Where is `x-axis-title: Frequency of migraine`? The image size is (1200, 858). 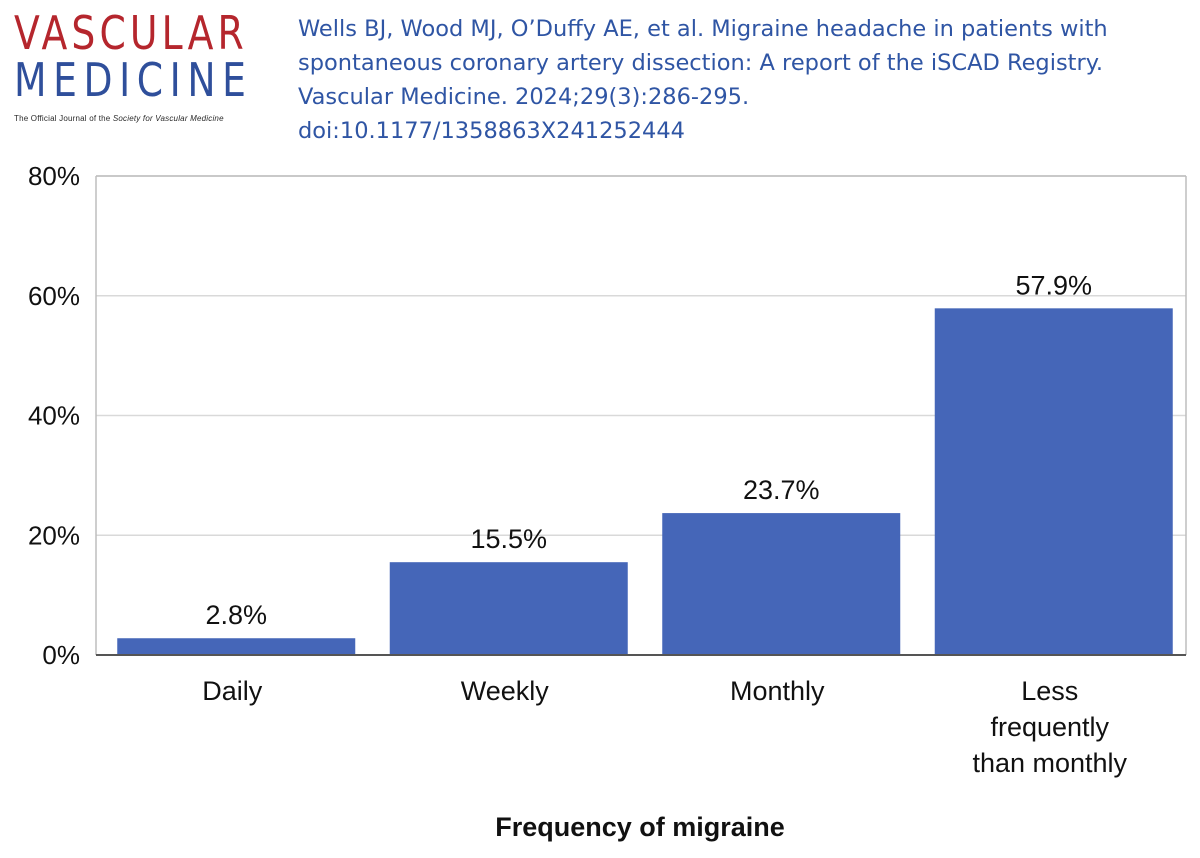
x-axis-title: Frequency of migraine is located at coordinates (640, 827).